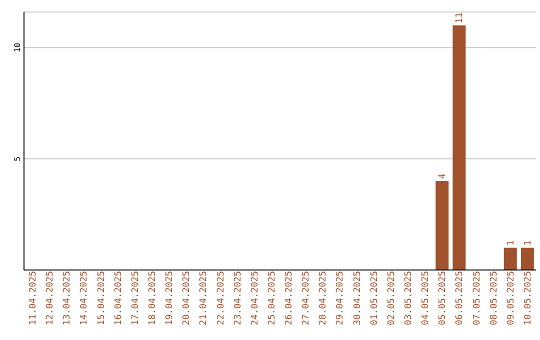 This screenshot has width=540, height=340. Describe the element at coordinates (85, 298) in the screenshot. I see `x-tick-label: 14.04.2025` at that location.